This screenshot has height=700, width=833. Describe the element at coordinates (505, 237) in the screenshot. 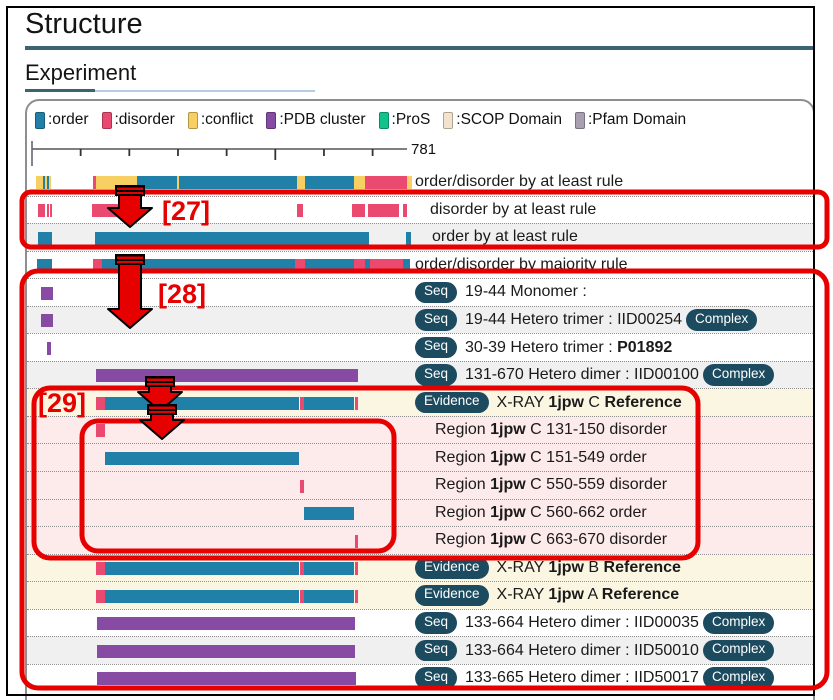

I see `row-text: order by at least rule` at that location.